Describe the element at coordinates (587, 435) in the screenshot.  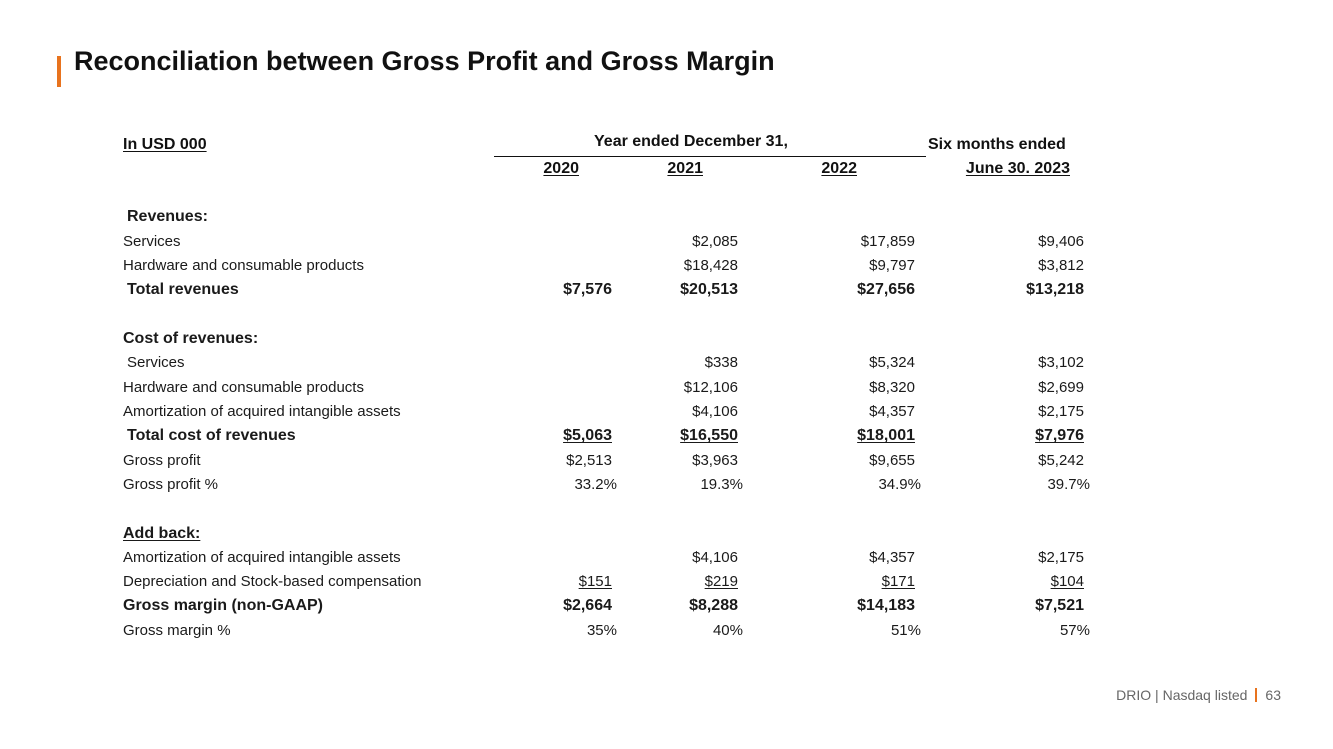
I see `cell-2020: $5,063` at that location.